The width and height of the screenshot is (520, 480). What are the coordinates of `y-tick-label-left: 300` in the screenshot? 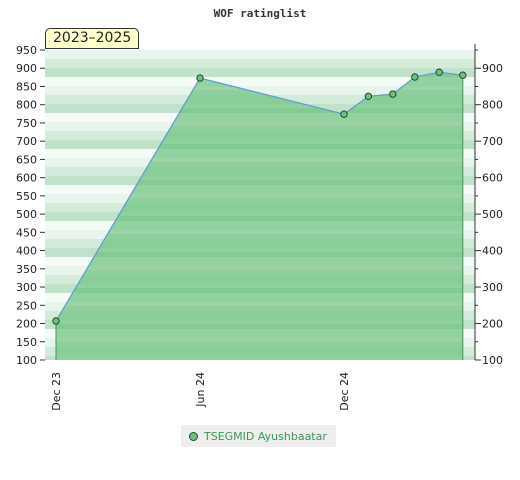 It's located at (26, 287).